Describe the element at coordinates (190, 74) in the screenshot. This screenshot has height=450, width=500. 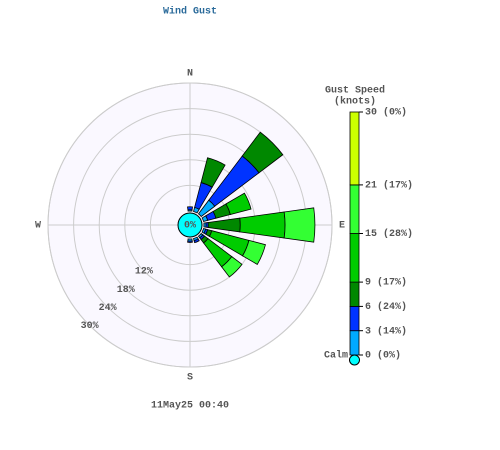
I see `direction-label: N` at that location.